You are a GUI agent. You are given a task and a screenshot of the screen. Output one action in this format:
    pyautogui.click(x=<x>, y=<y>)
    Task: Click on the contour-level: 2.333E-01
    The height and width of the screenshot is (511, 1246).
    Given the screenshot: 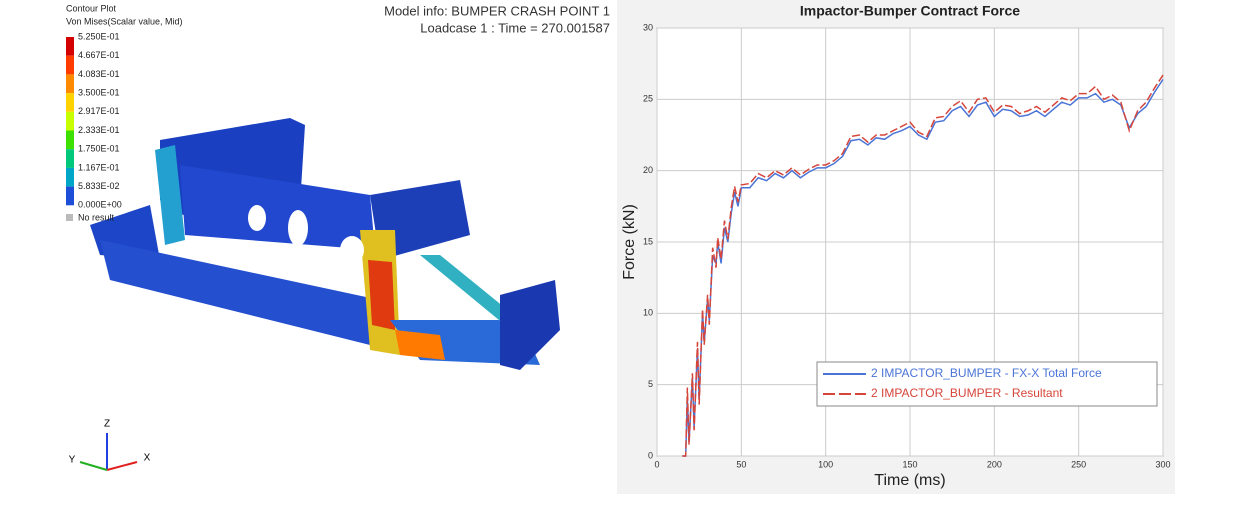 What is the action you would take?
    pyautogui.click(x=99, y=130)
    